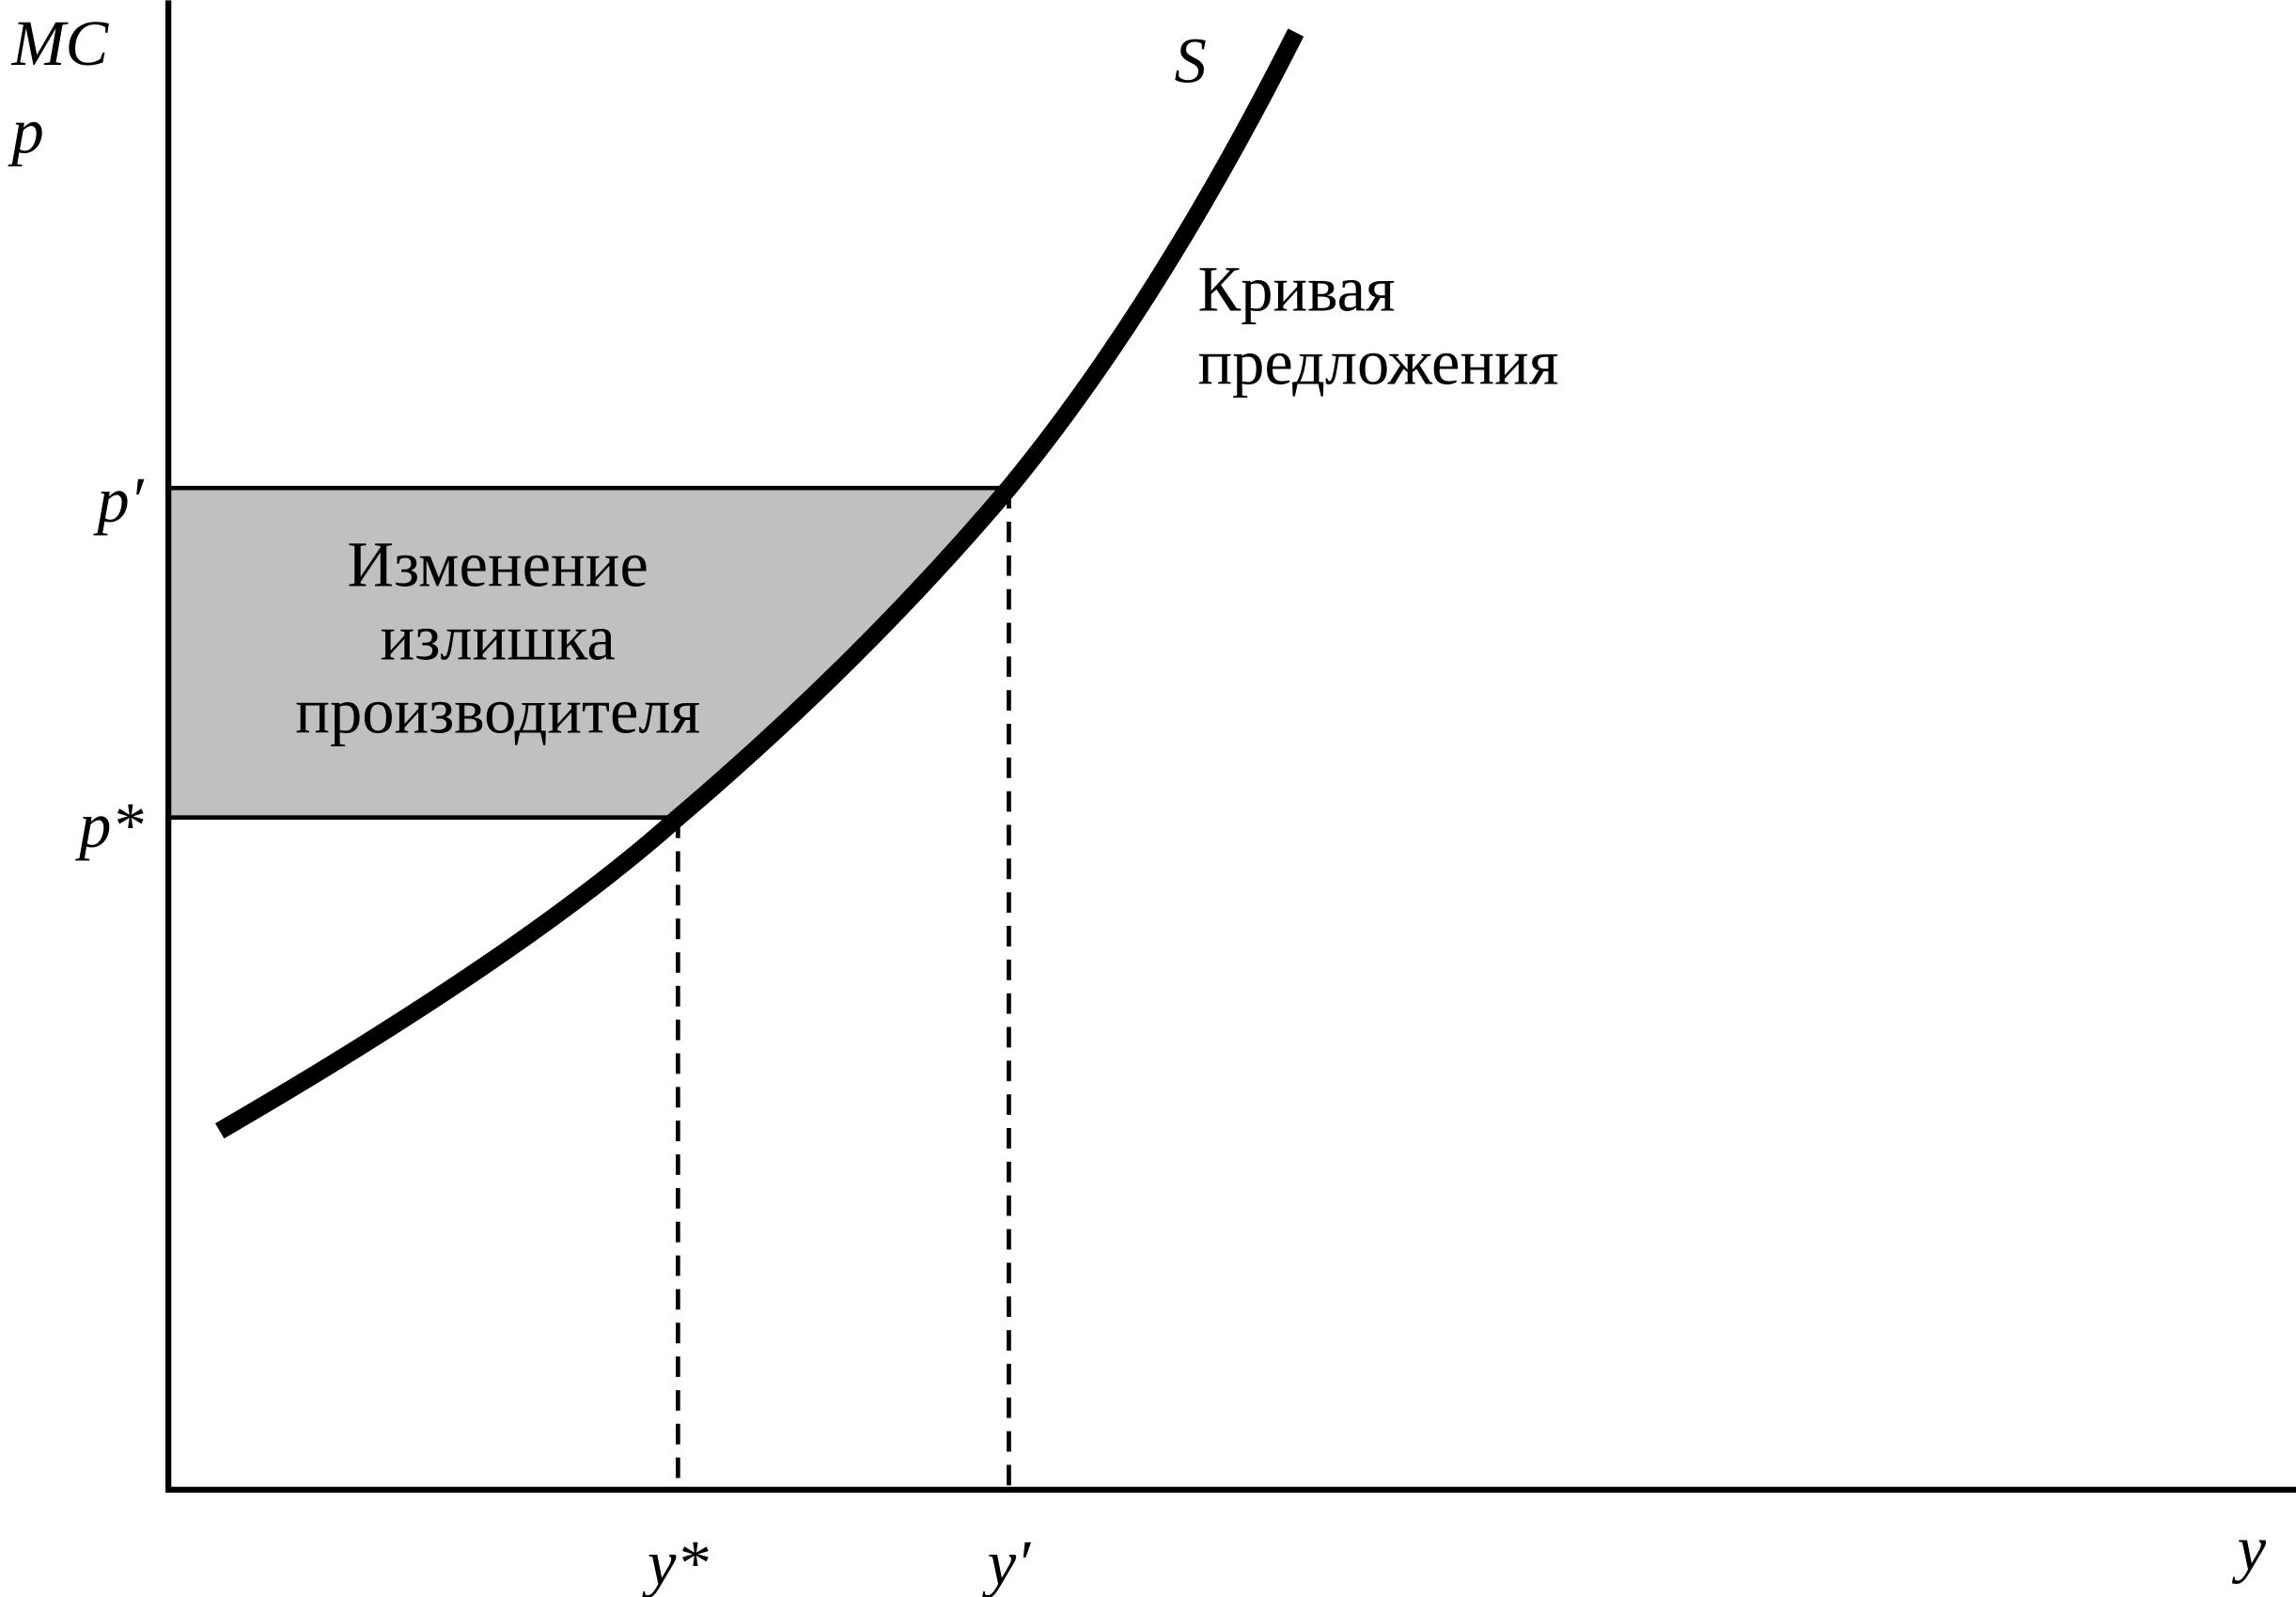  Describe the element at coordinates (118, 500) in the screenshot. I see `price-label: p′` at that location.